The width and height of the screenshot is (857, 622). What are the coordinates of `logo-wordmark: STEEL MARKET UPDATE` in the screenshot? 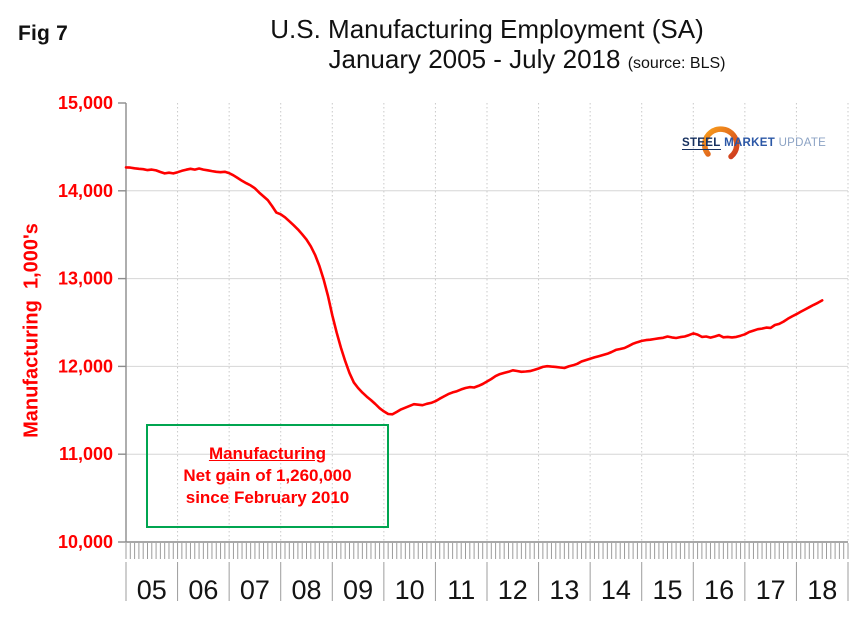 It's located at (754, 143).